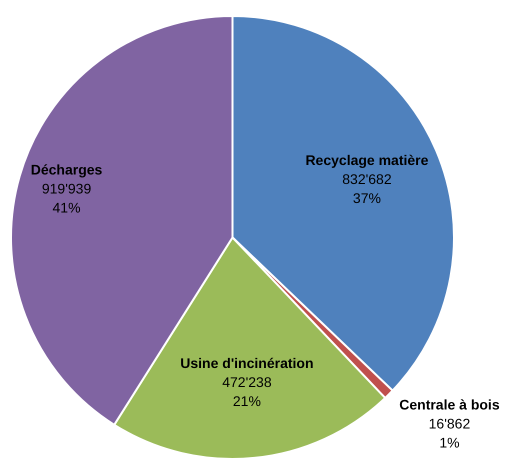 The image size is (515, 460). I want to click on data-label: 16'862 1%, so click(449, 433).